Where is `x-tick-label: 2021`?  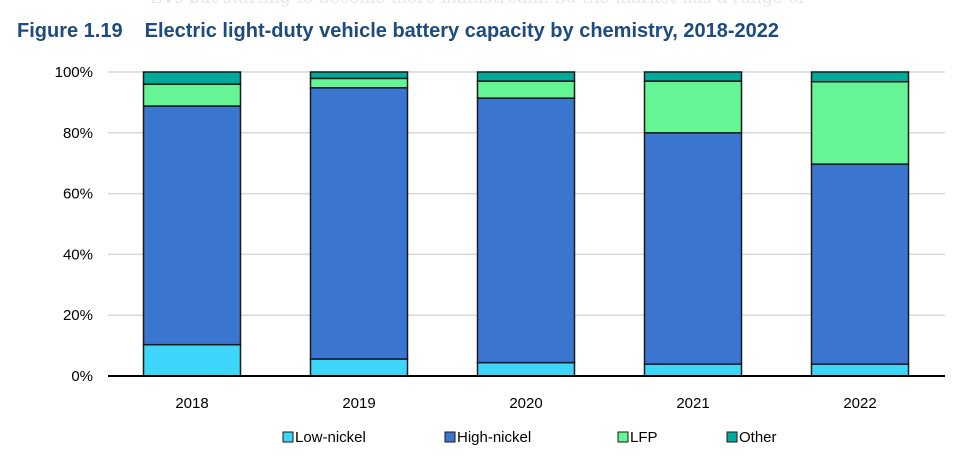 x-tick-label: 2021 is located at coordinates (692, 403).